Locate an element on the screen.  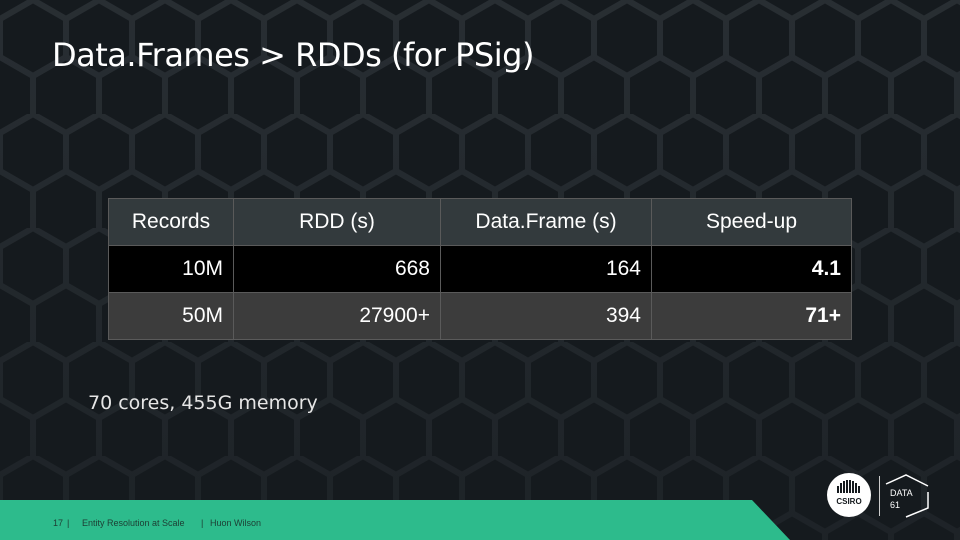
header-speedup: Speed-up is located at coordinates (751, 222).